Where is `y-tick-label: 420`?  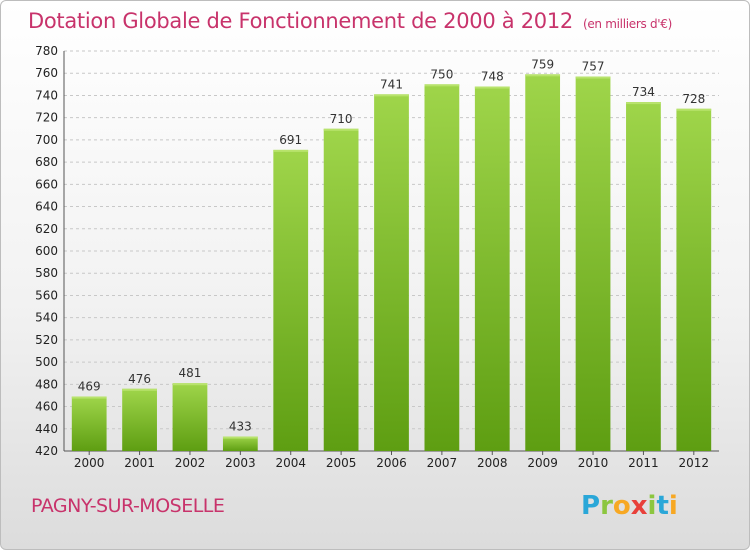 y-tick-label: 420 is located at coordinates (46, 451).